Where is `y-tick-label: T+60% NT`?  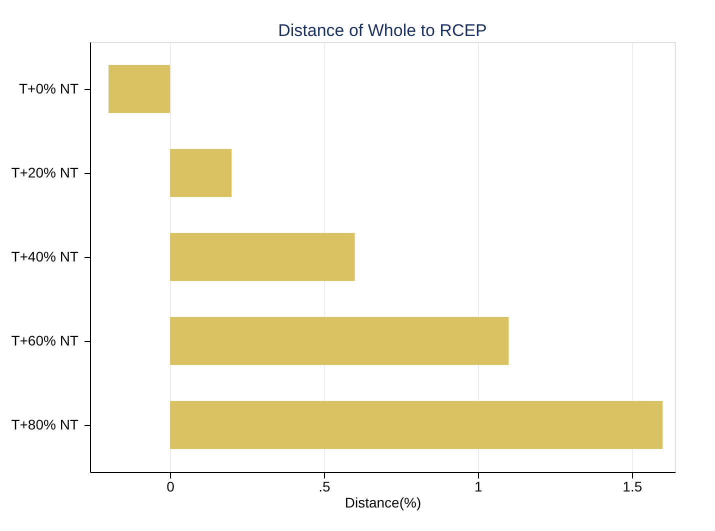 y-tick-label: T+60% NT is located at coordinates (45, 340).